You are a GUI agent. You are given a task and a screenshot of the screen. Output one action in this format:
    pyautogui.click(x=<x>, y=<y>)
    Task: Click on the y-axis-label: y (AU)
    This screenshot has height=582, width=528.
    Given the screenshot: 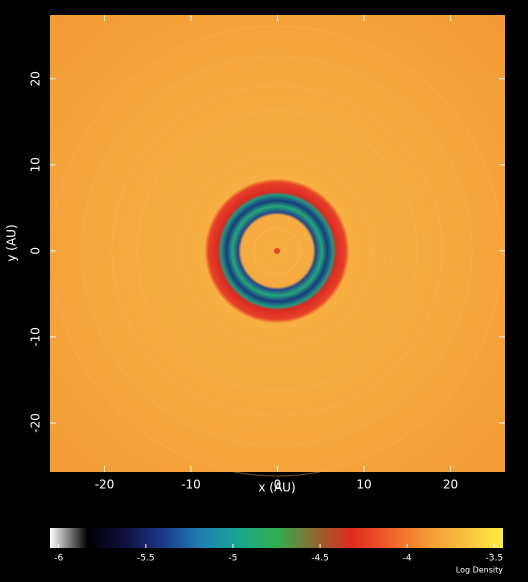 What is the action you would take?
    pyautogui.click(x=12, y=242)
    